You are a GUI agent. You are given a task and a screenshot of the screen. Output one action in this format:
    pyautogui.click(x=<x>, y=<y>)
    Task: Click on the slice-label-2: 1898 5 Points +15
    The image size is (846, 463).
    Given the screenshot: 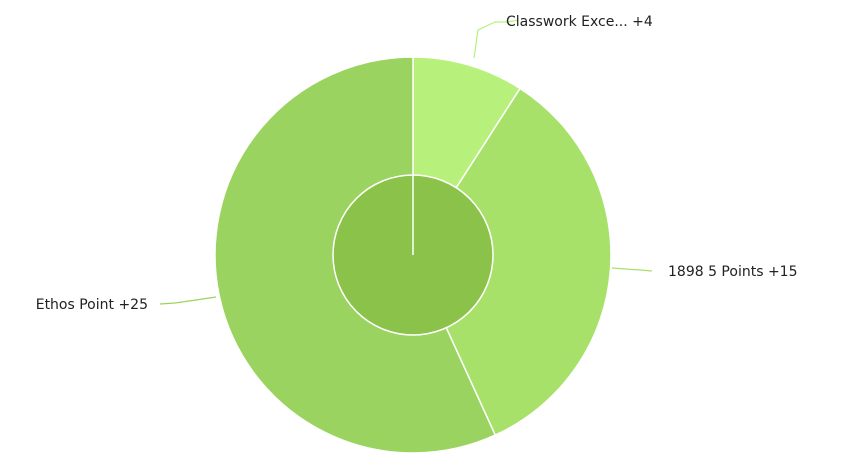 What is the action you would take?
    pyautogui.click(x=733, y=272)
    